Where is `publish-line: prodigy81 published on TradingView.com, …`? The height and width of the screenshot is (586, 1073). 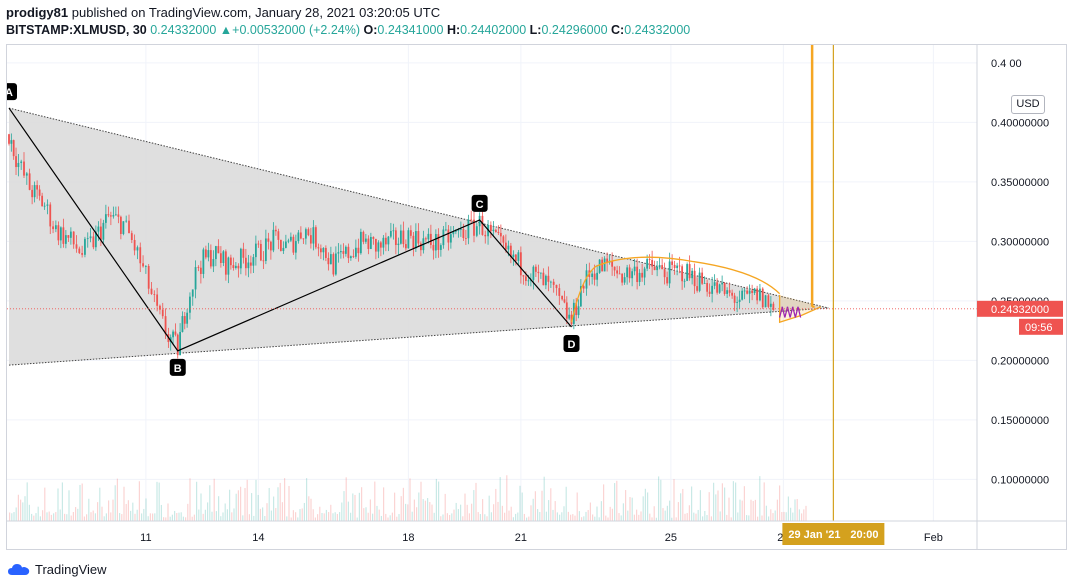
publish-line: prodigy81 published on TradingView.com, … is located at coordinates (536, 13).